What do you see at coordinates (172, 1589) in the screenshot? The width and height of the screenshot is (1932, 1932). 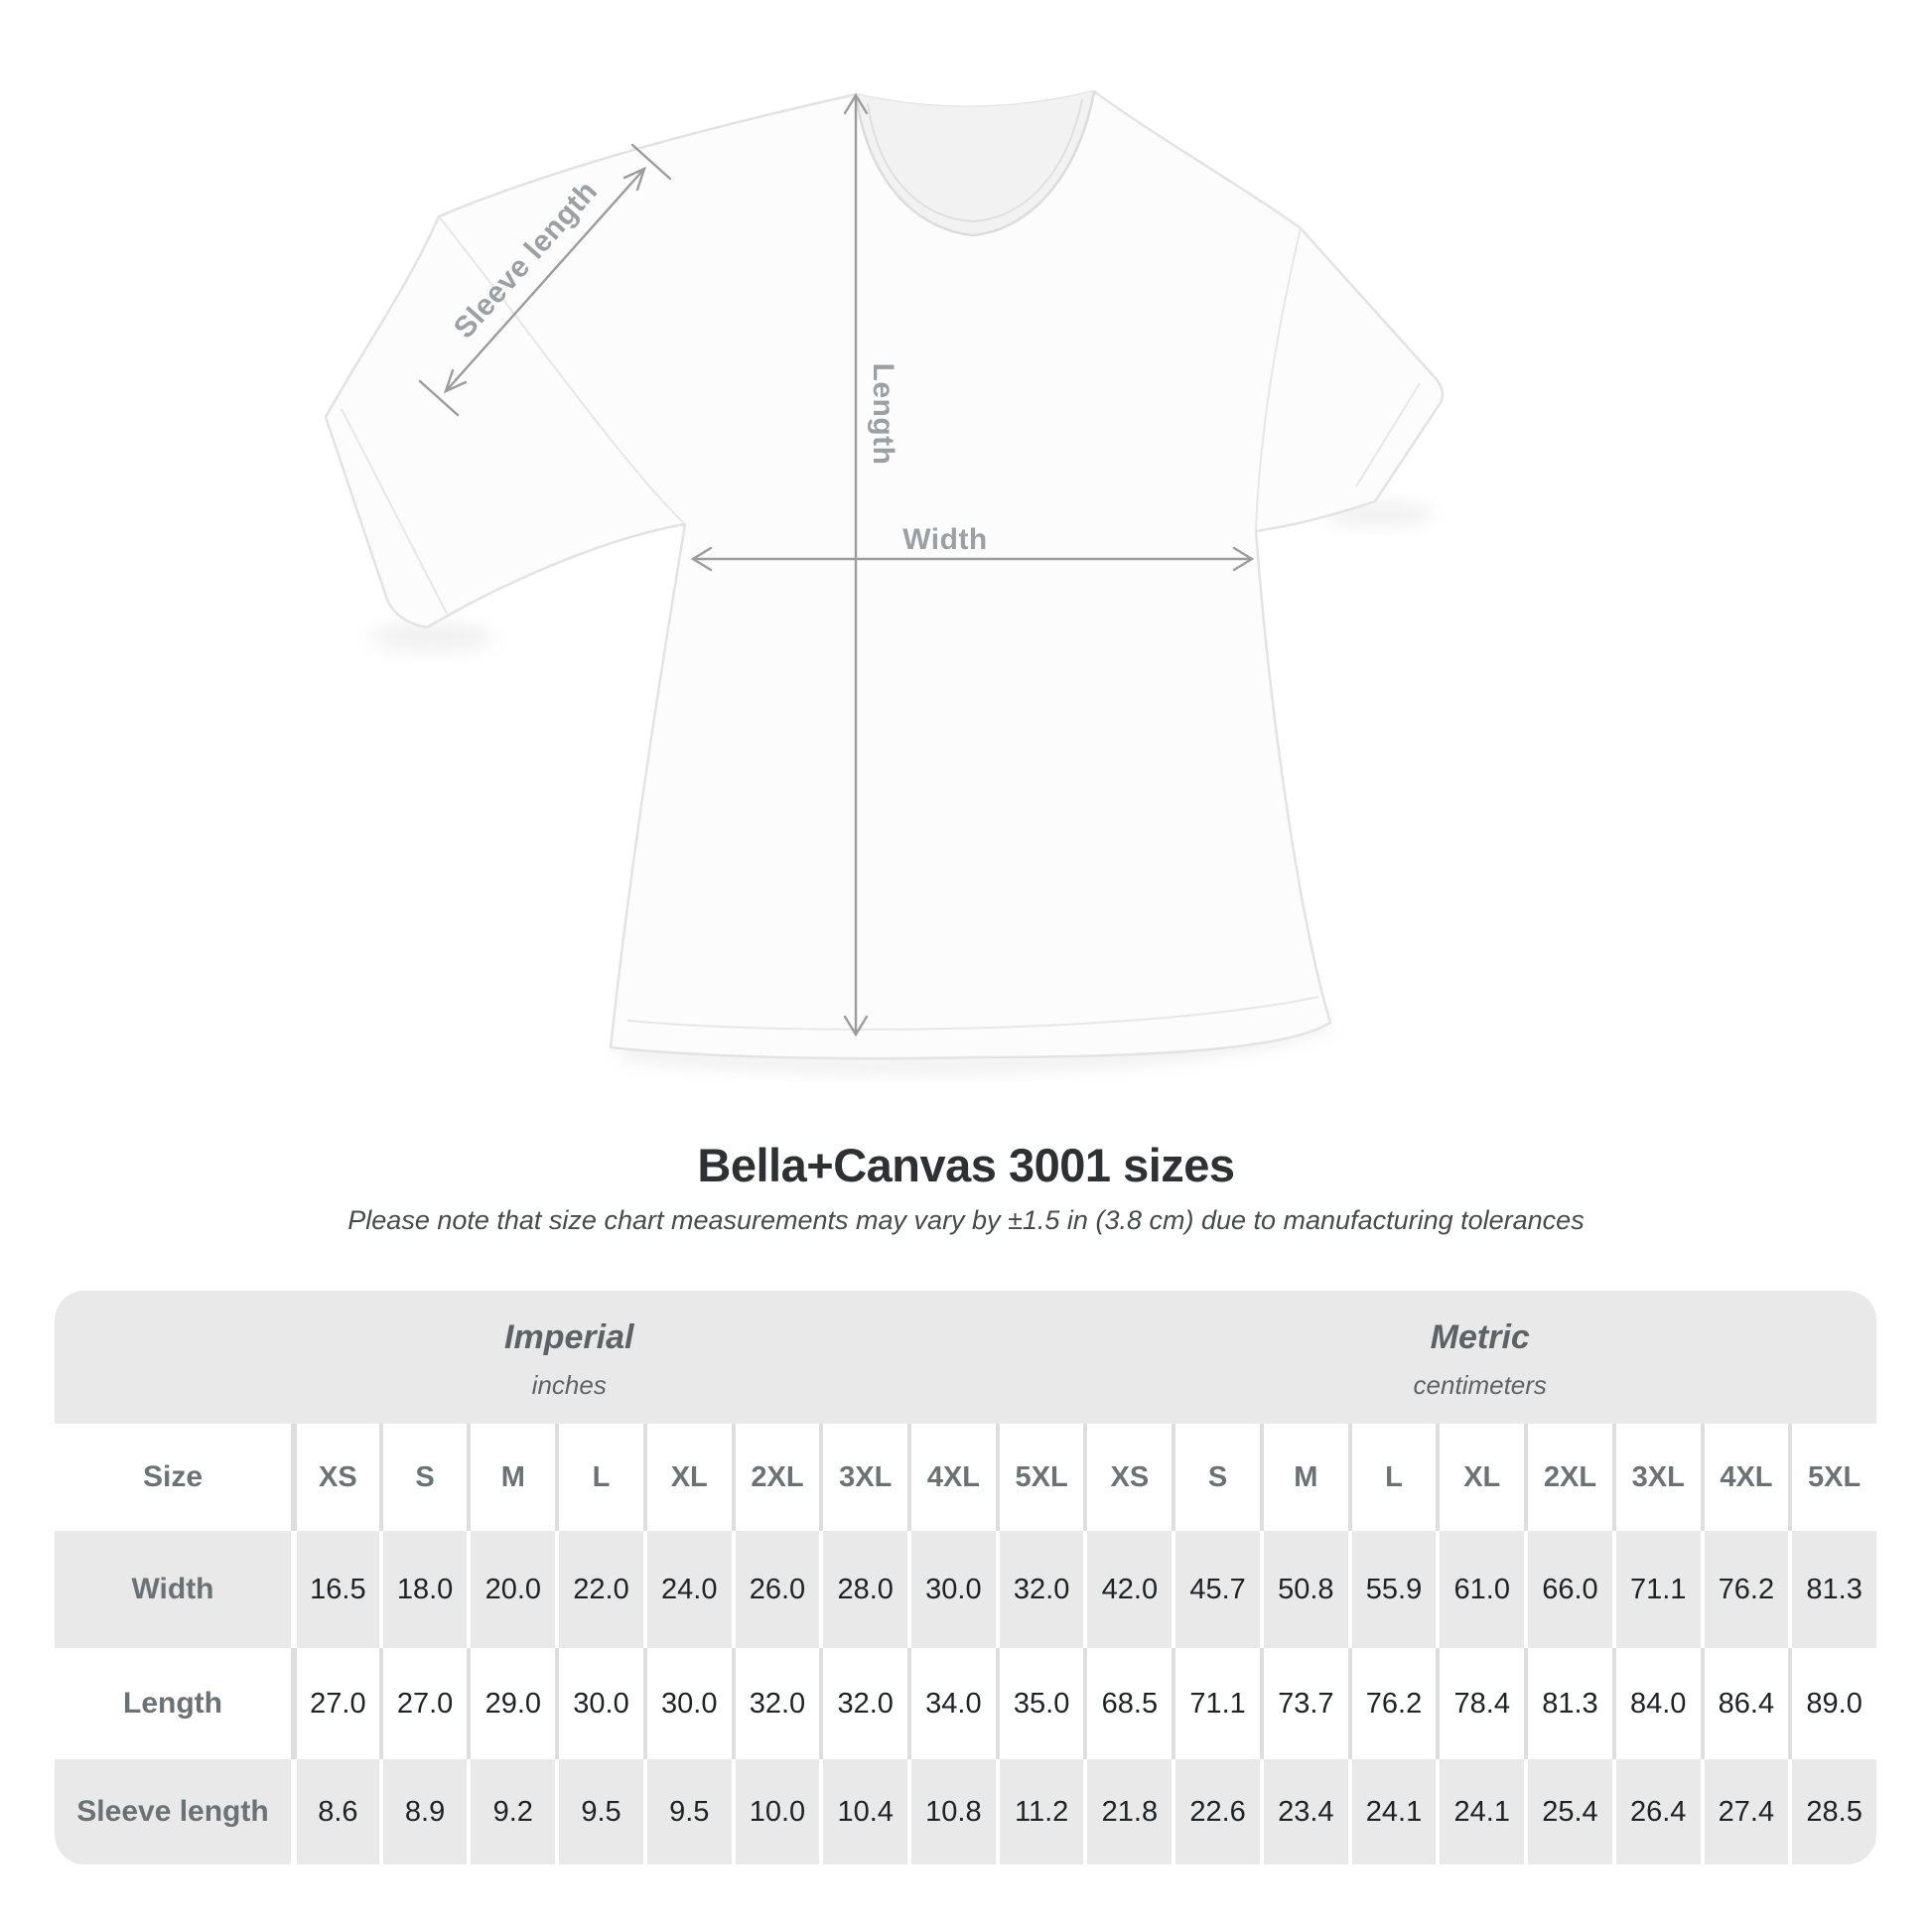 I see `width-row-label: Width` at bounding box center [172, 1589].